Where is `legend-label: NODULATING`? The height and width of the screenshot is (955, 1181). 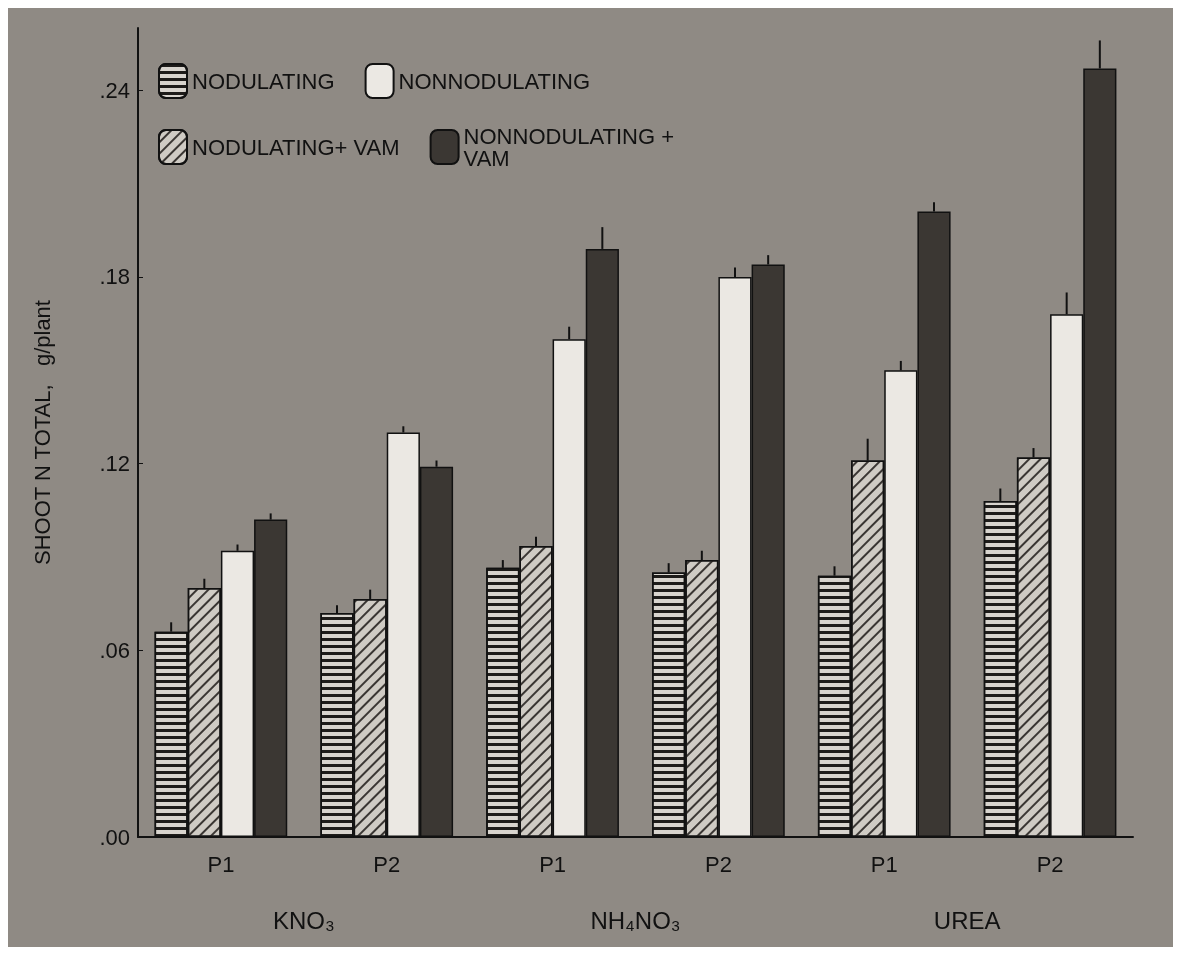 legend-label: NODULATING is located at coordinates (263, 81).